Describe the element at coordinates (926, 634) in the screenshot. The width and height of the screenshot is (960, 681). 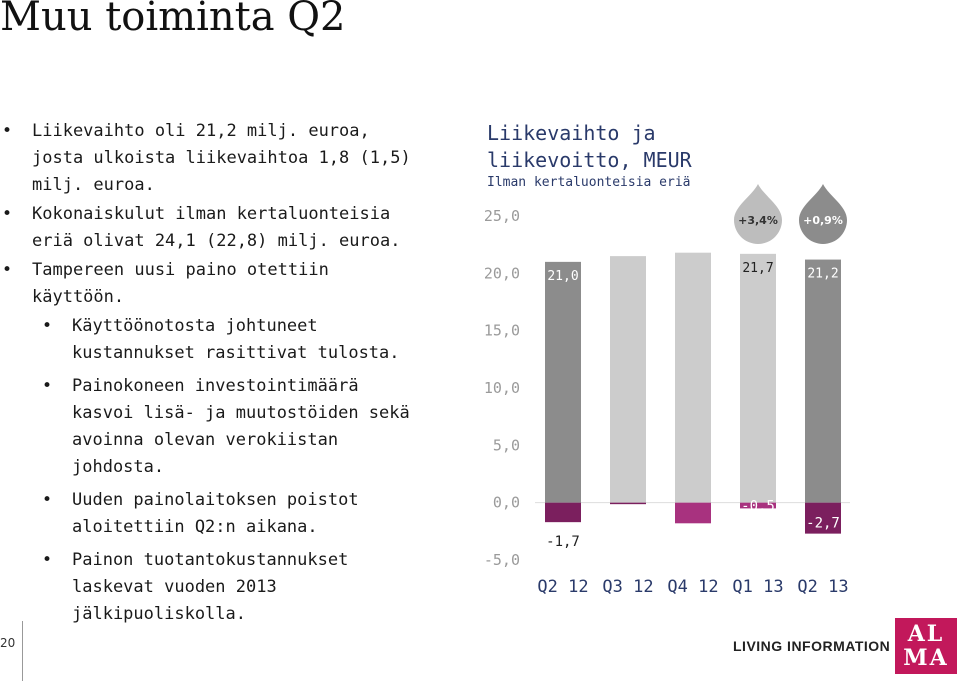
I see `logo-line: AL` at that location.